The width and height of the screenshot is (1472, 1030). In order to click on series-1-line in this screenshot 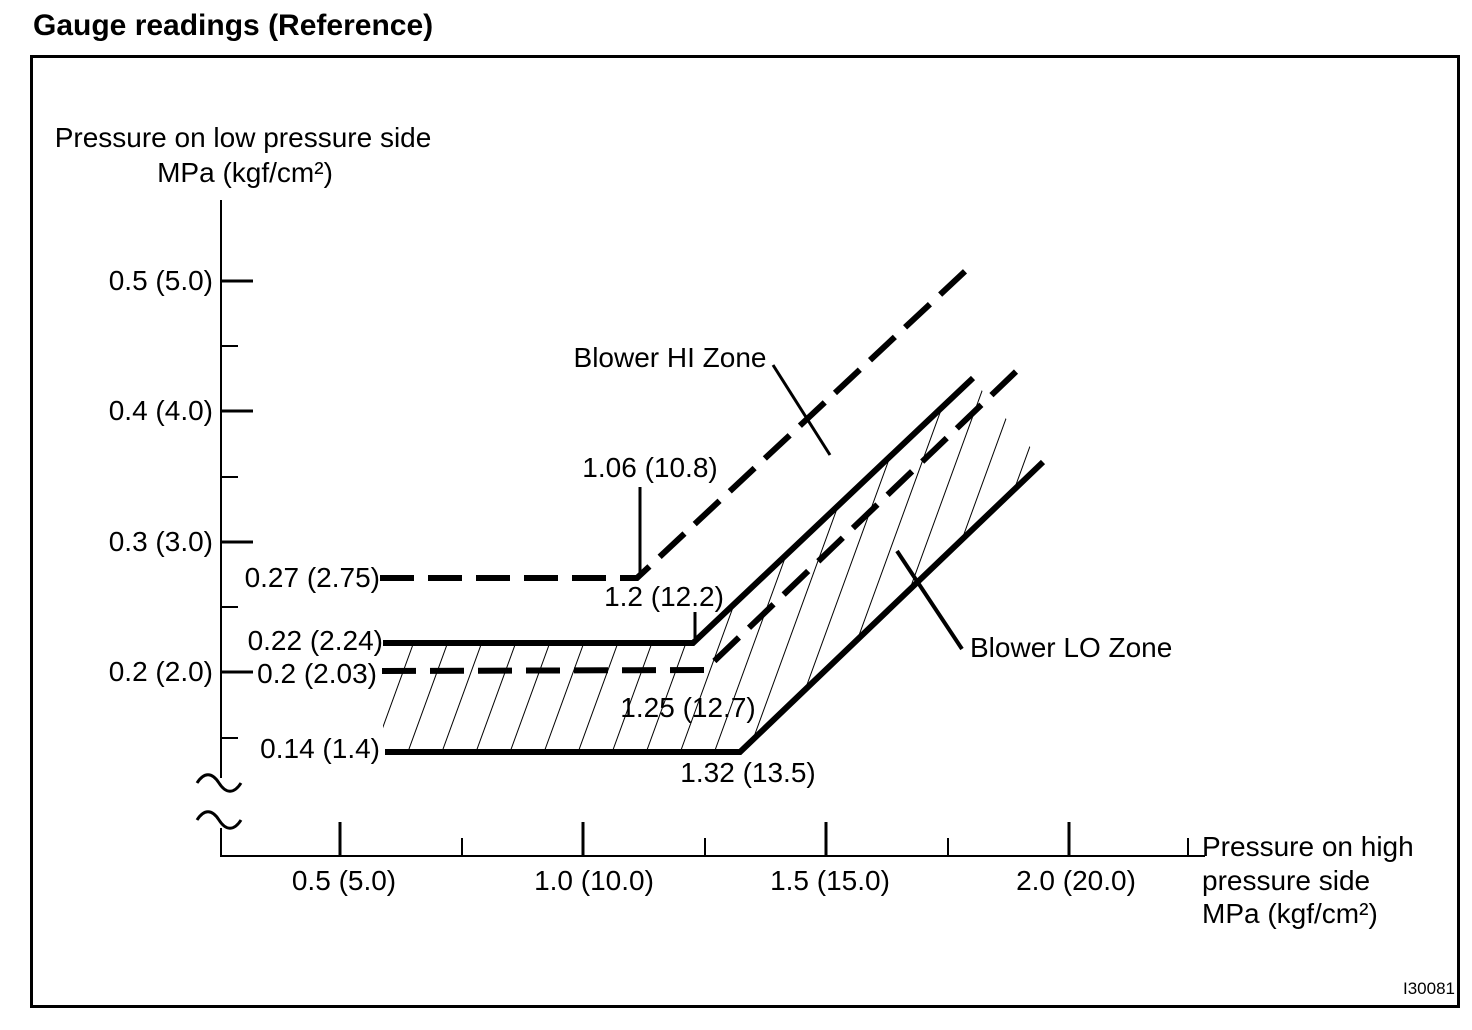, I will do `click(679, 510)`.